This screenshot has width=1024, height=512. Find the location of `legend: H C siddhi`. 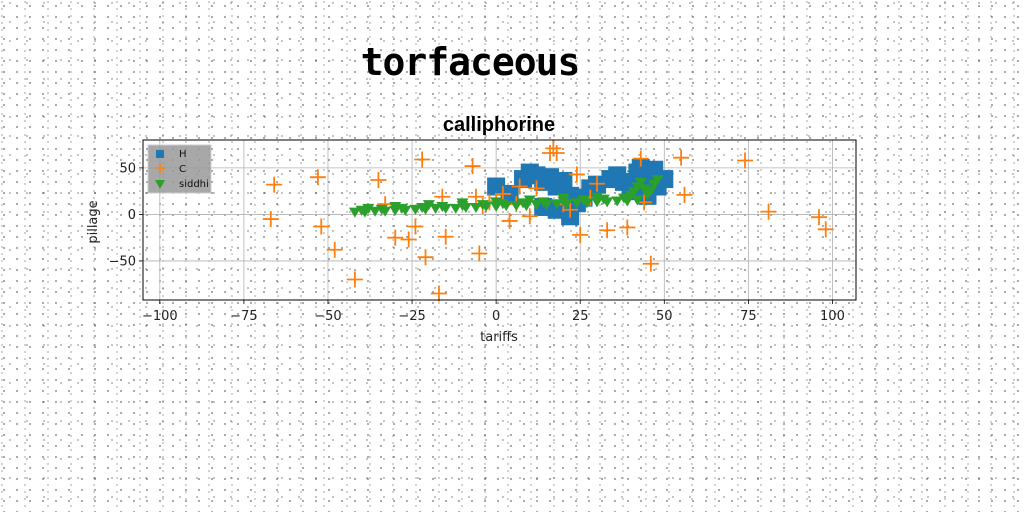

legend: H C siddhi is located at coordinates (179, 169).